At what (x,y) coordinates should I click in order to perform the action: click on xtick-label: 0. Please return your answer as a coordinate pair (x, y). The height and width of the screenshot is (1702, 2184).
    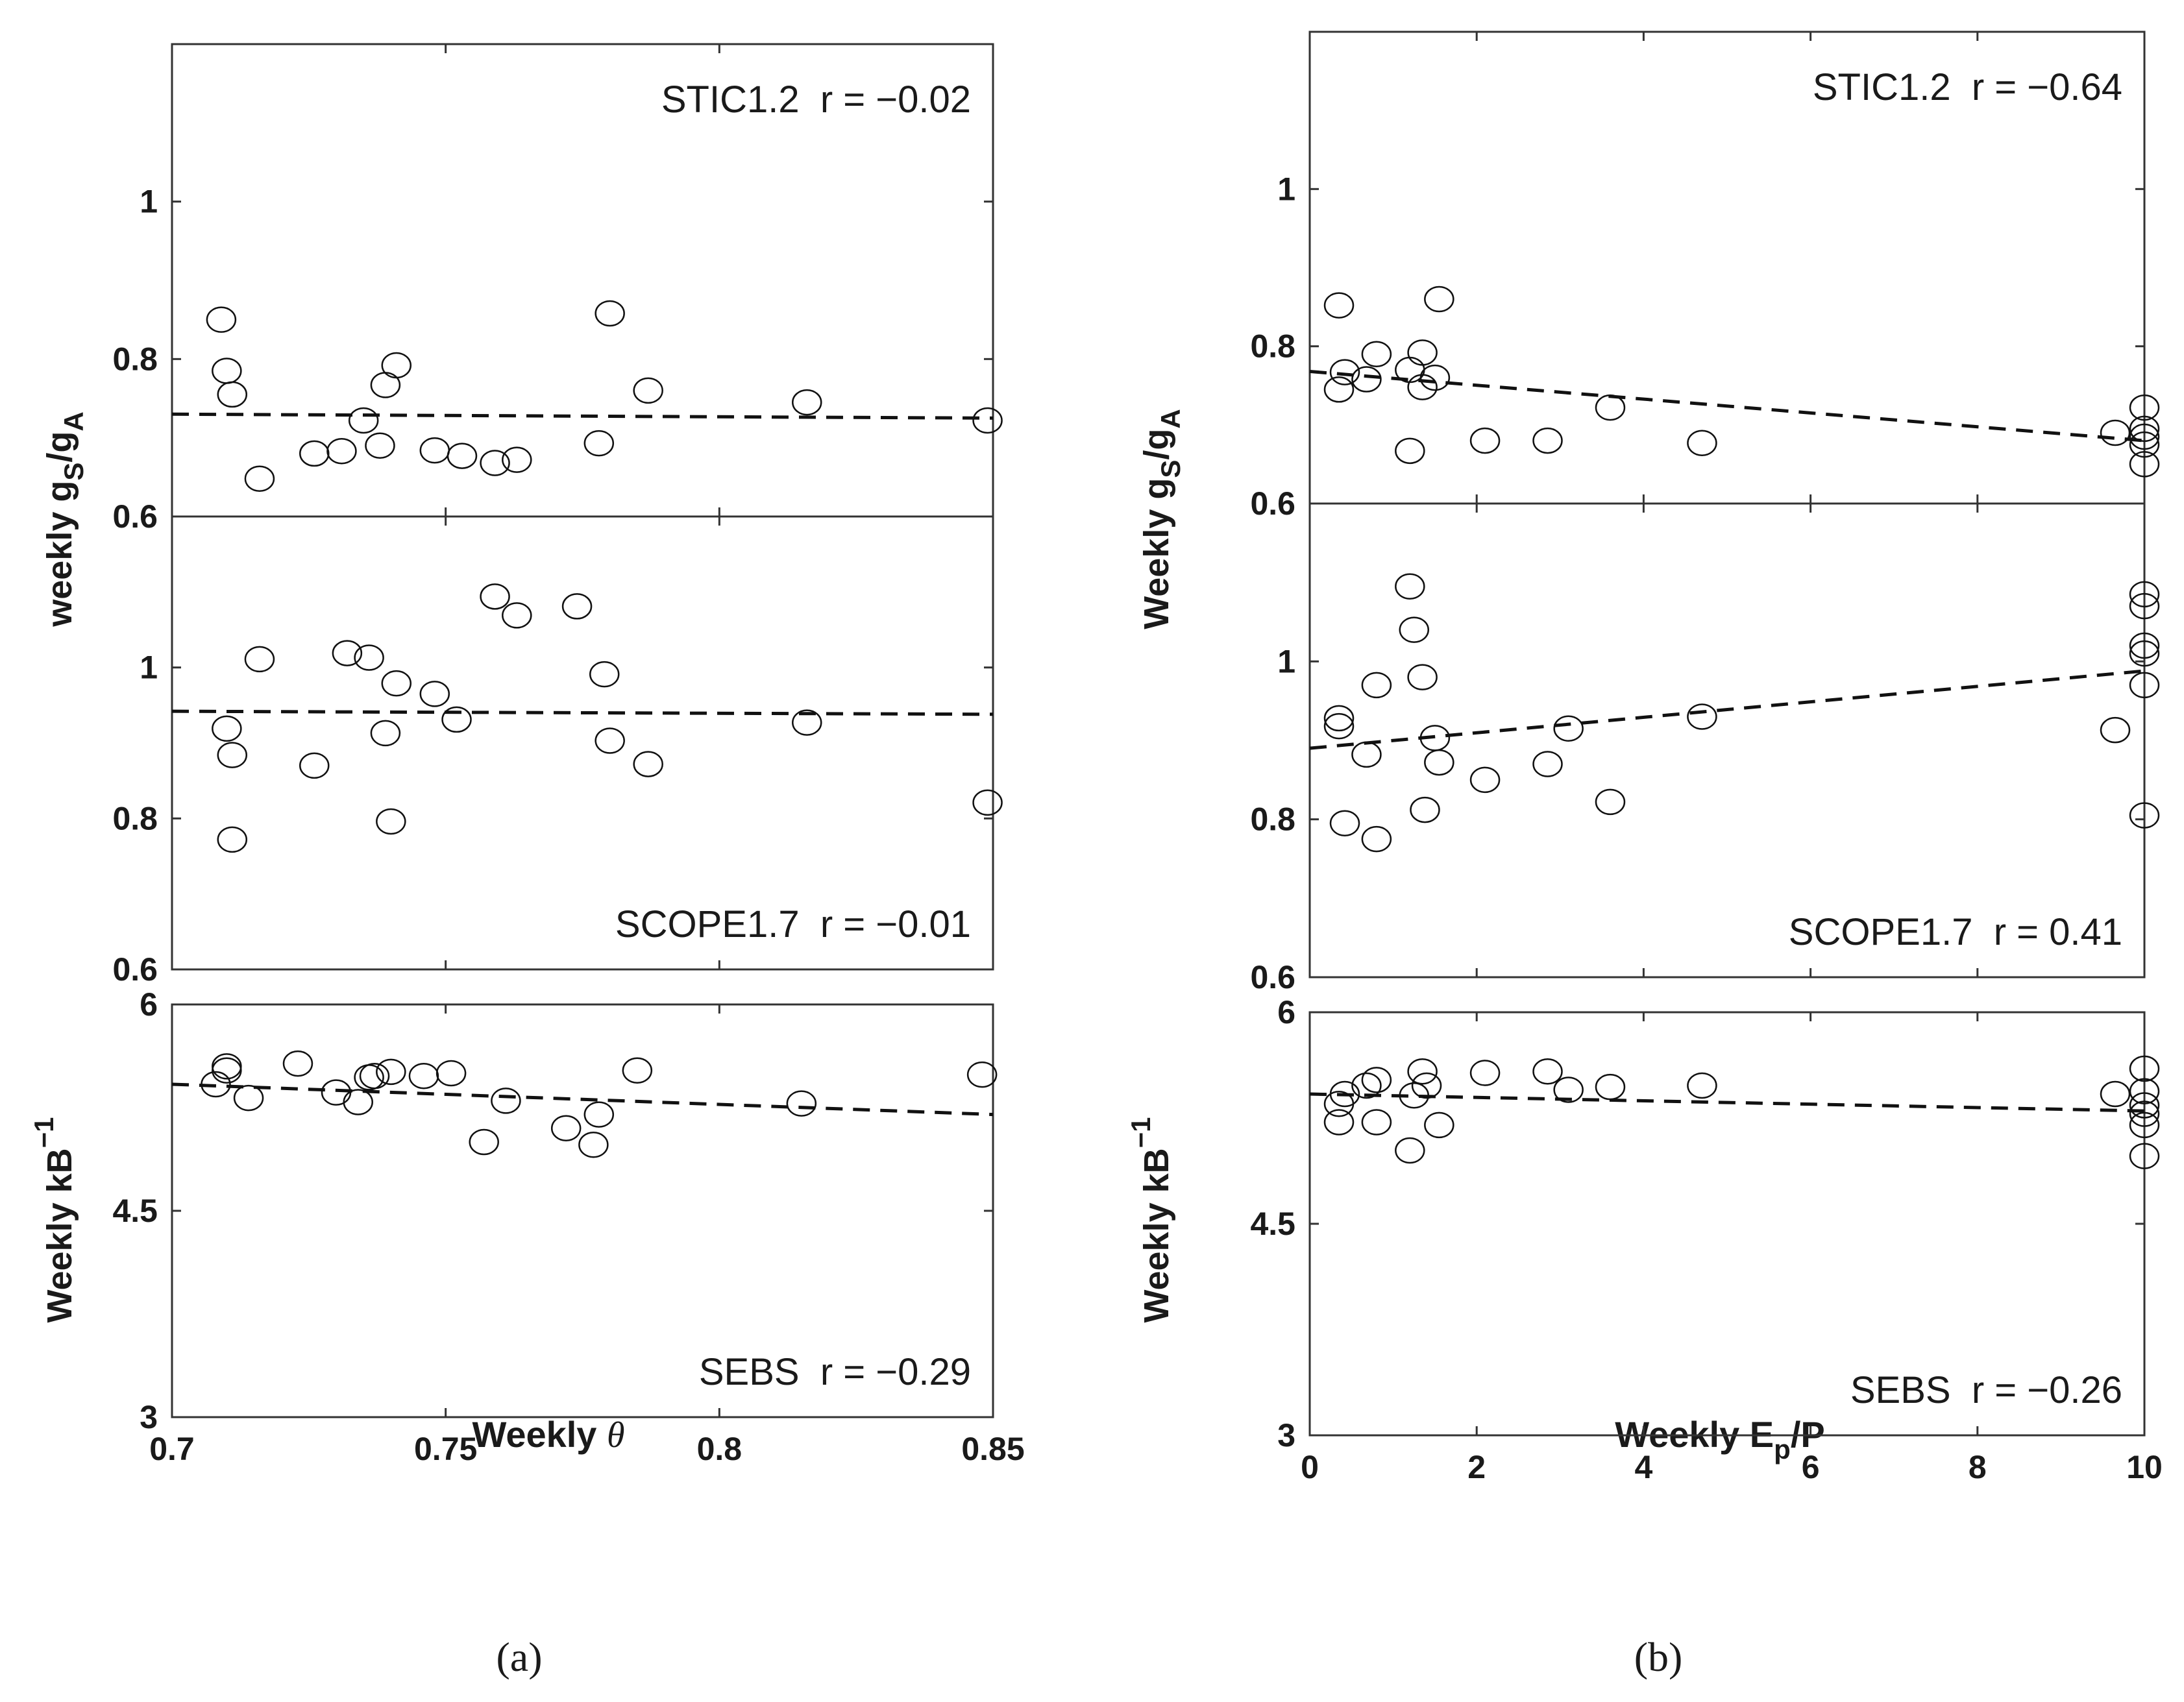
    Looking at the image, I should click on (1310, 1467).